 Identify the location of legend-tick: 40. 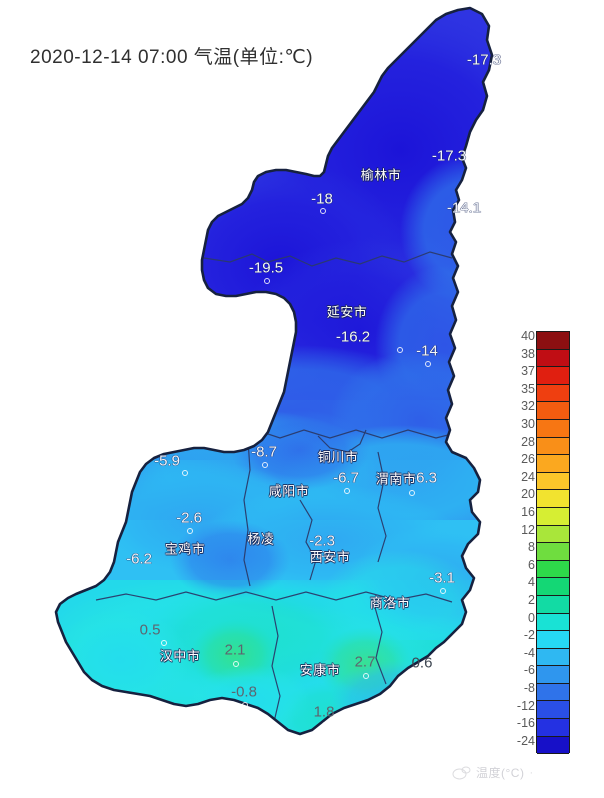
(528, 336).